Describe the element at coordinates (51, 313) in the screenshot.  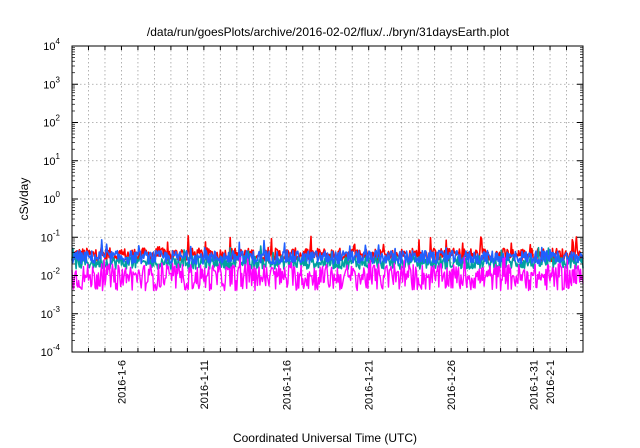
I see `y-tick-label: 10⁻³` at that location.